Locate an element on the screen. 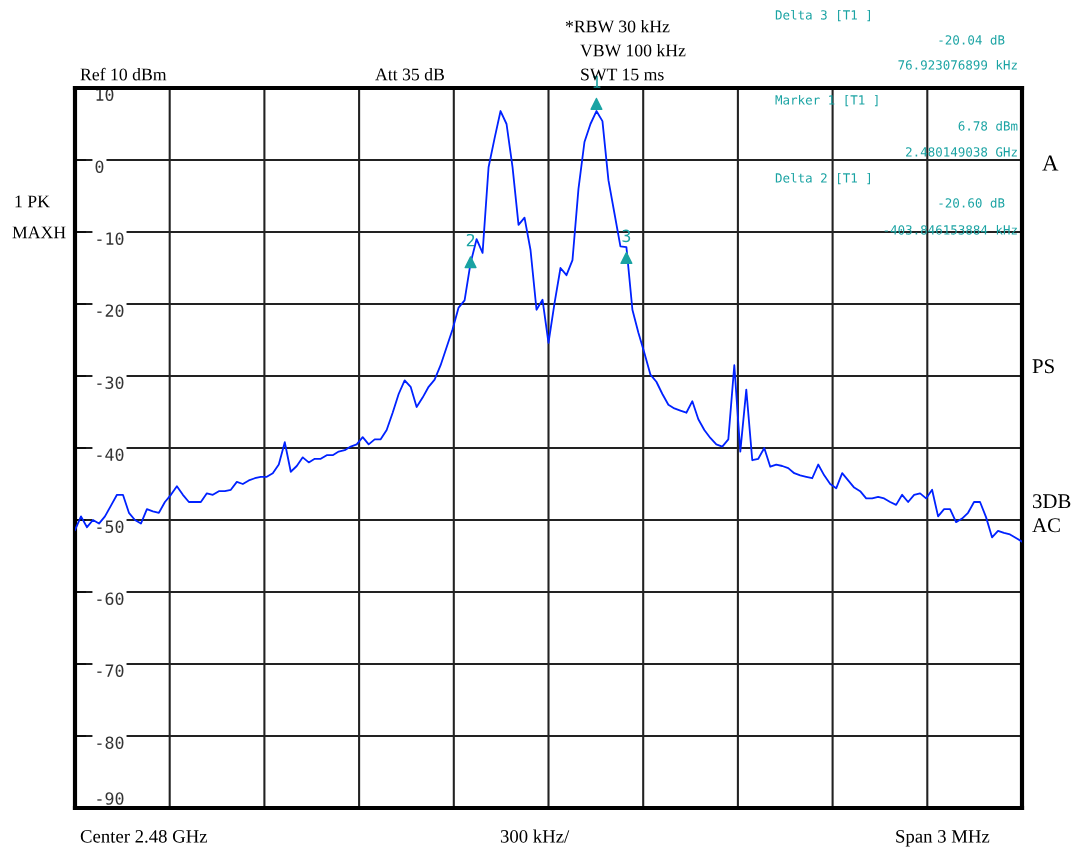 This screenshot has width=1074, height=859. text: 300 kHz/ is located at coordinates (535, 836).